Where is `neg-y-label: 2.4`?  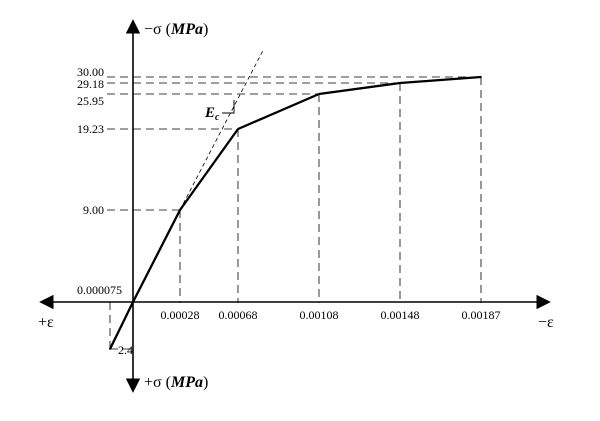 neg-y-label: 2.4 is located at coordinates (125, 350).